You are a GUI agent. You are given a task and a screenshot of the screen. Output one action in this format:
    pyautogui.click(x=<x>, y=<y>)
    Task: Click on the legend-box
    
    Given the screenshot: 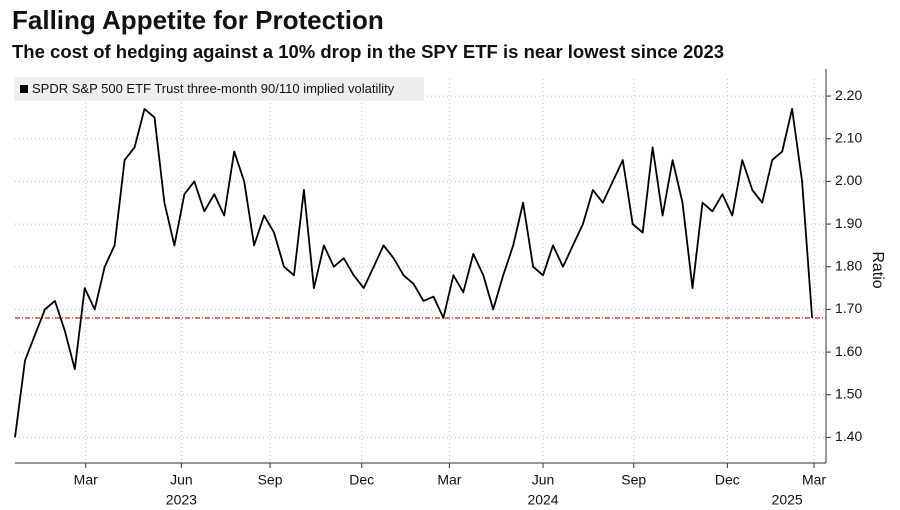 What is the action you would take?
    pyautogui.click(x=219, y=89)
    